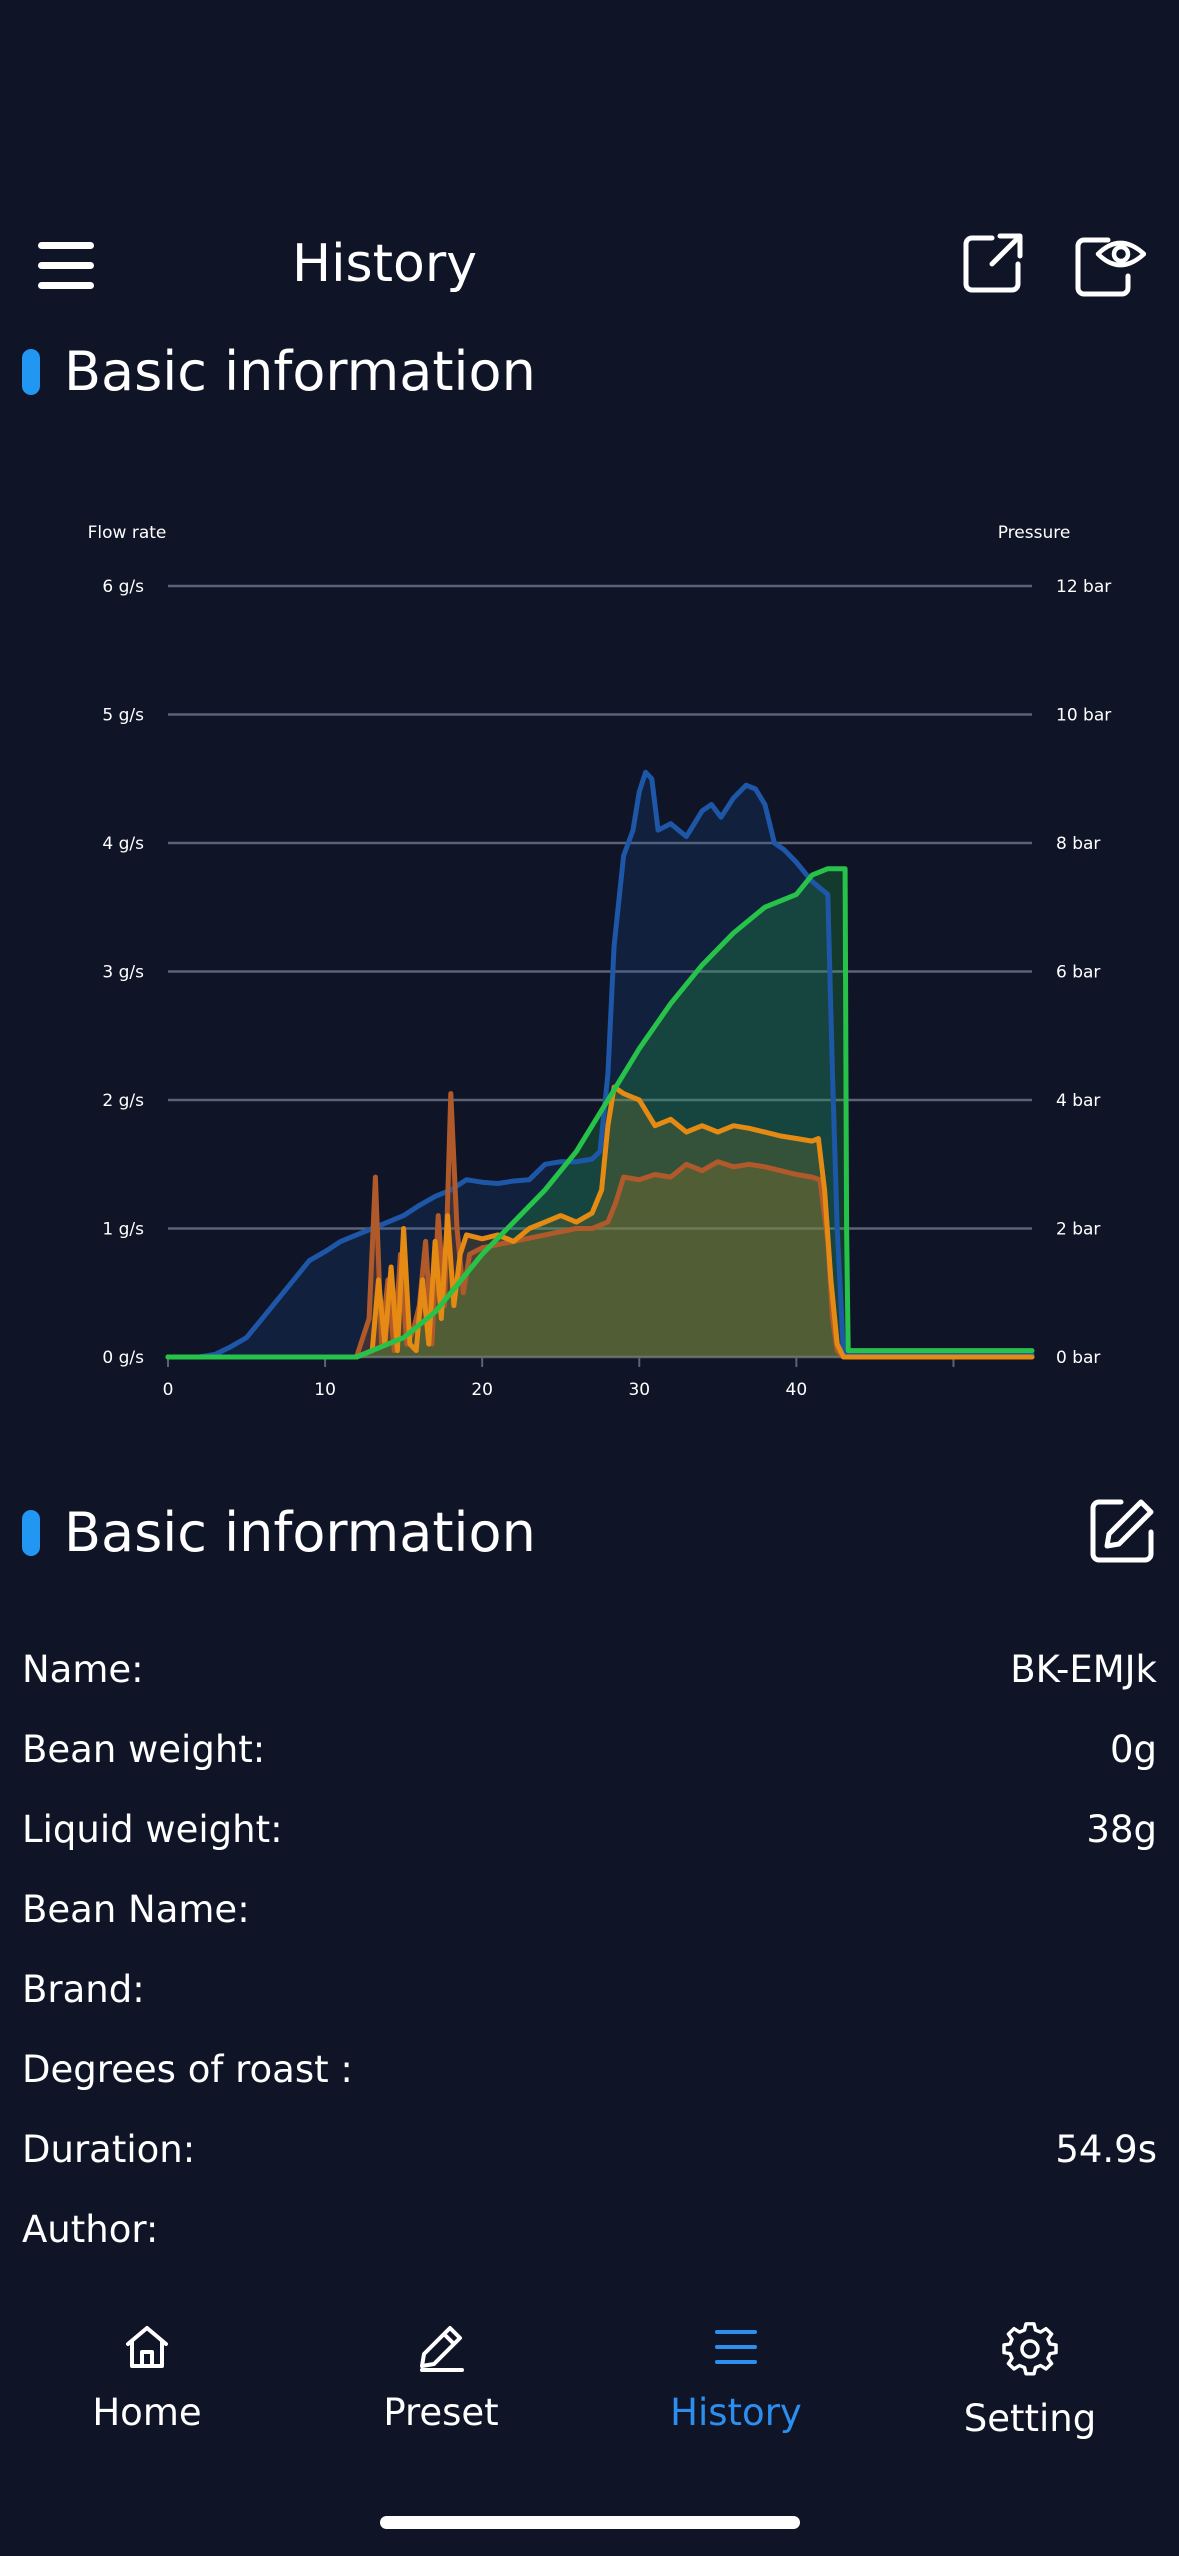 The width and height of the screenshot is (1179, 2556). I want to click on tab-label: History, so click(736, 2412).